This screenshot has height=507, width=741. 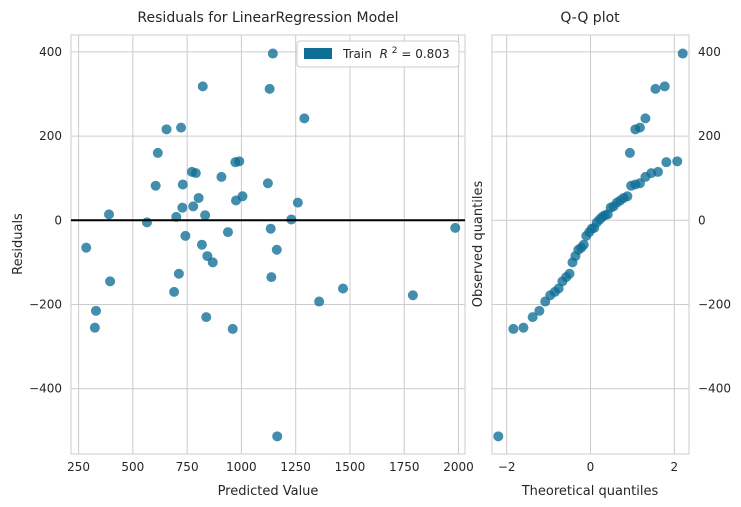 What do you see at coordinates (675, 467) in the screenshot?
I see `x-tick-label: 2` at bounding box center [675, 467].